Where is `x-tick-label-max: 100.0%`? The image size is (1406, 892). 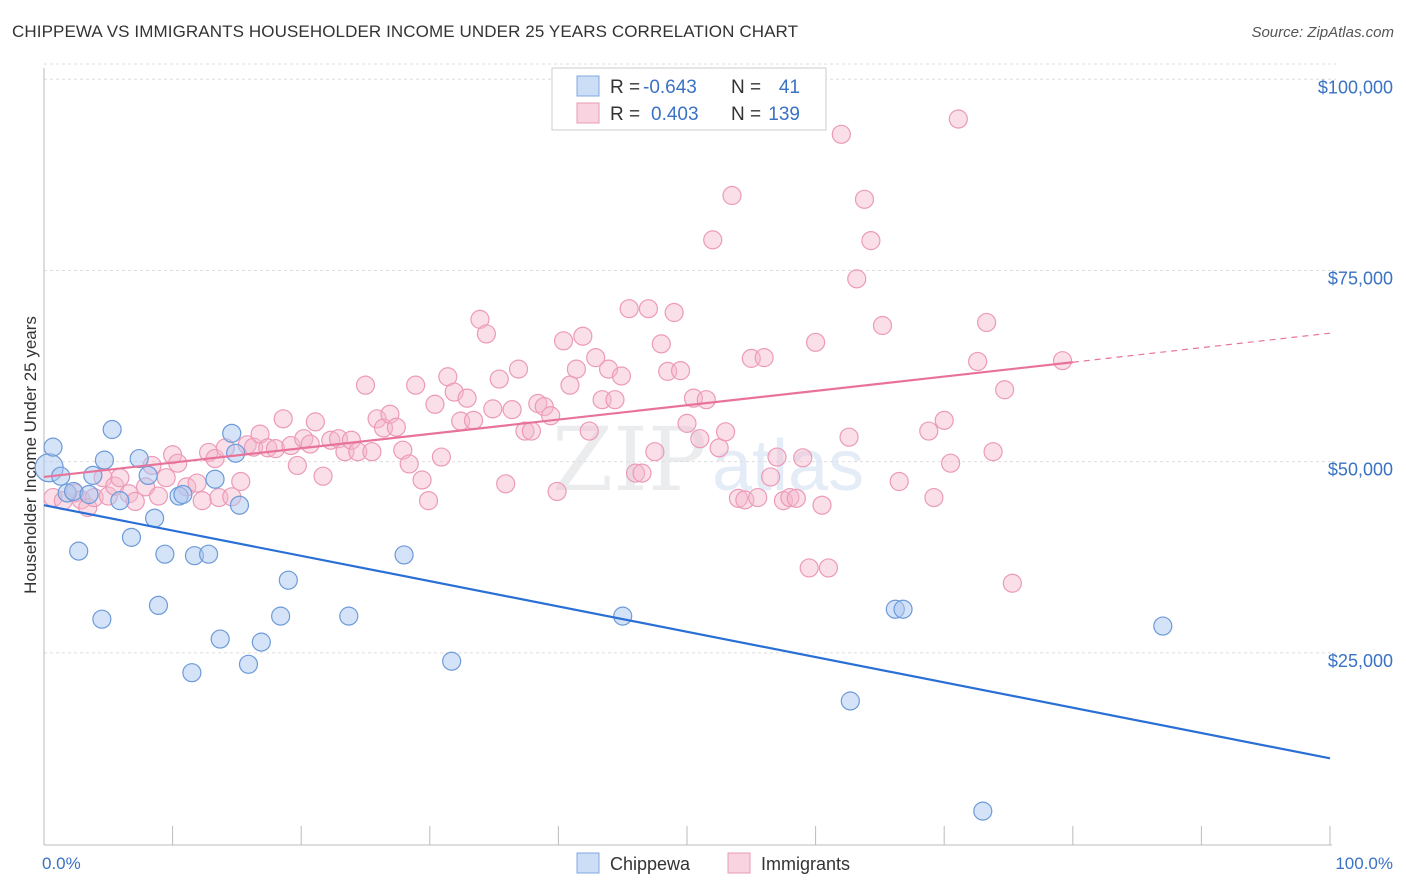
x-tick-label-max: 100.0% is located at coordinates (1364, 863).